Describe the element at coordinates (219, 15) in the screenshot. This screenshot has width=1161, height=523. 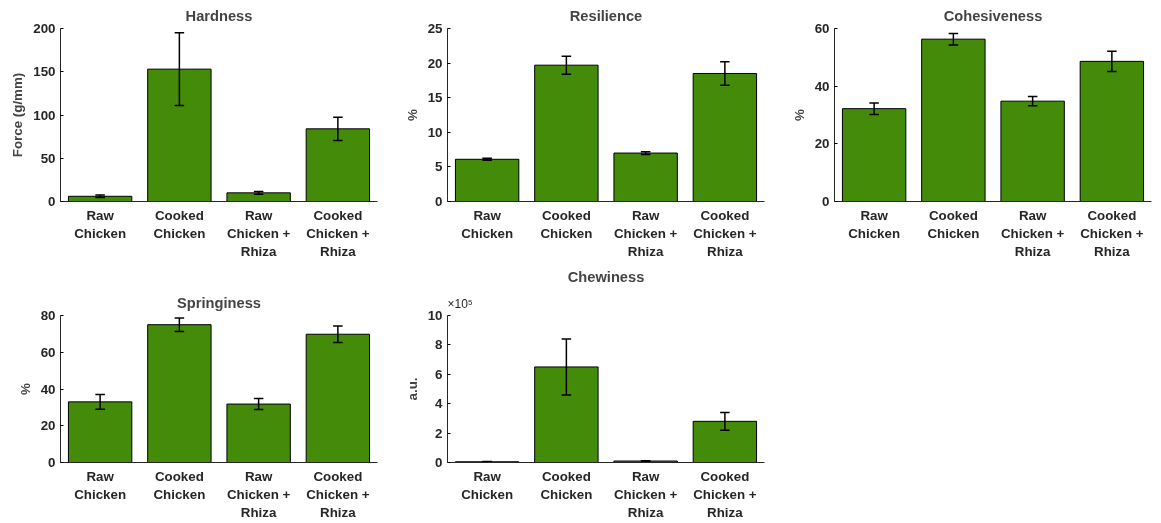
I see `chart-title: Hardness` at that location.